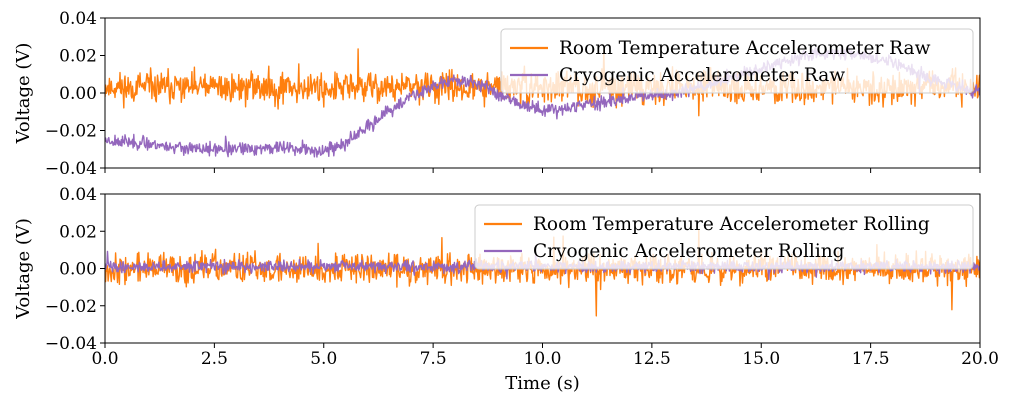  Describe the element at coordinates (433, 359) in the screenshot. I see `x-tick-label: 7.5` at that location.